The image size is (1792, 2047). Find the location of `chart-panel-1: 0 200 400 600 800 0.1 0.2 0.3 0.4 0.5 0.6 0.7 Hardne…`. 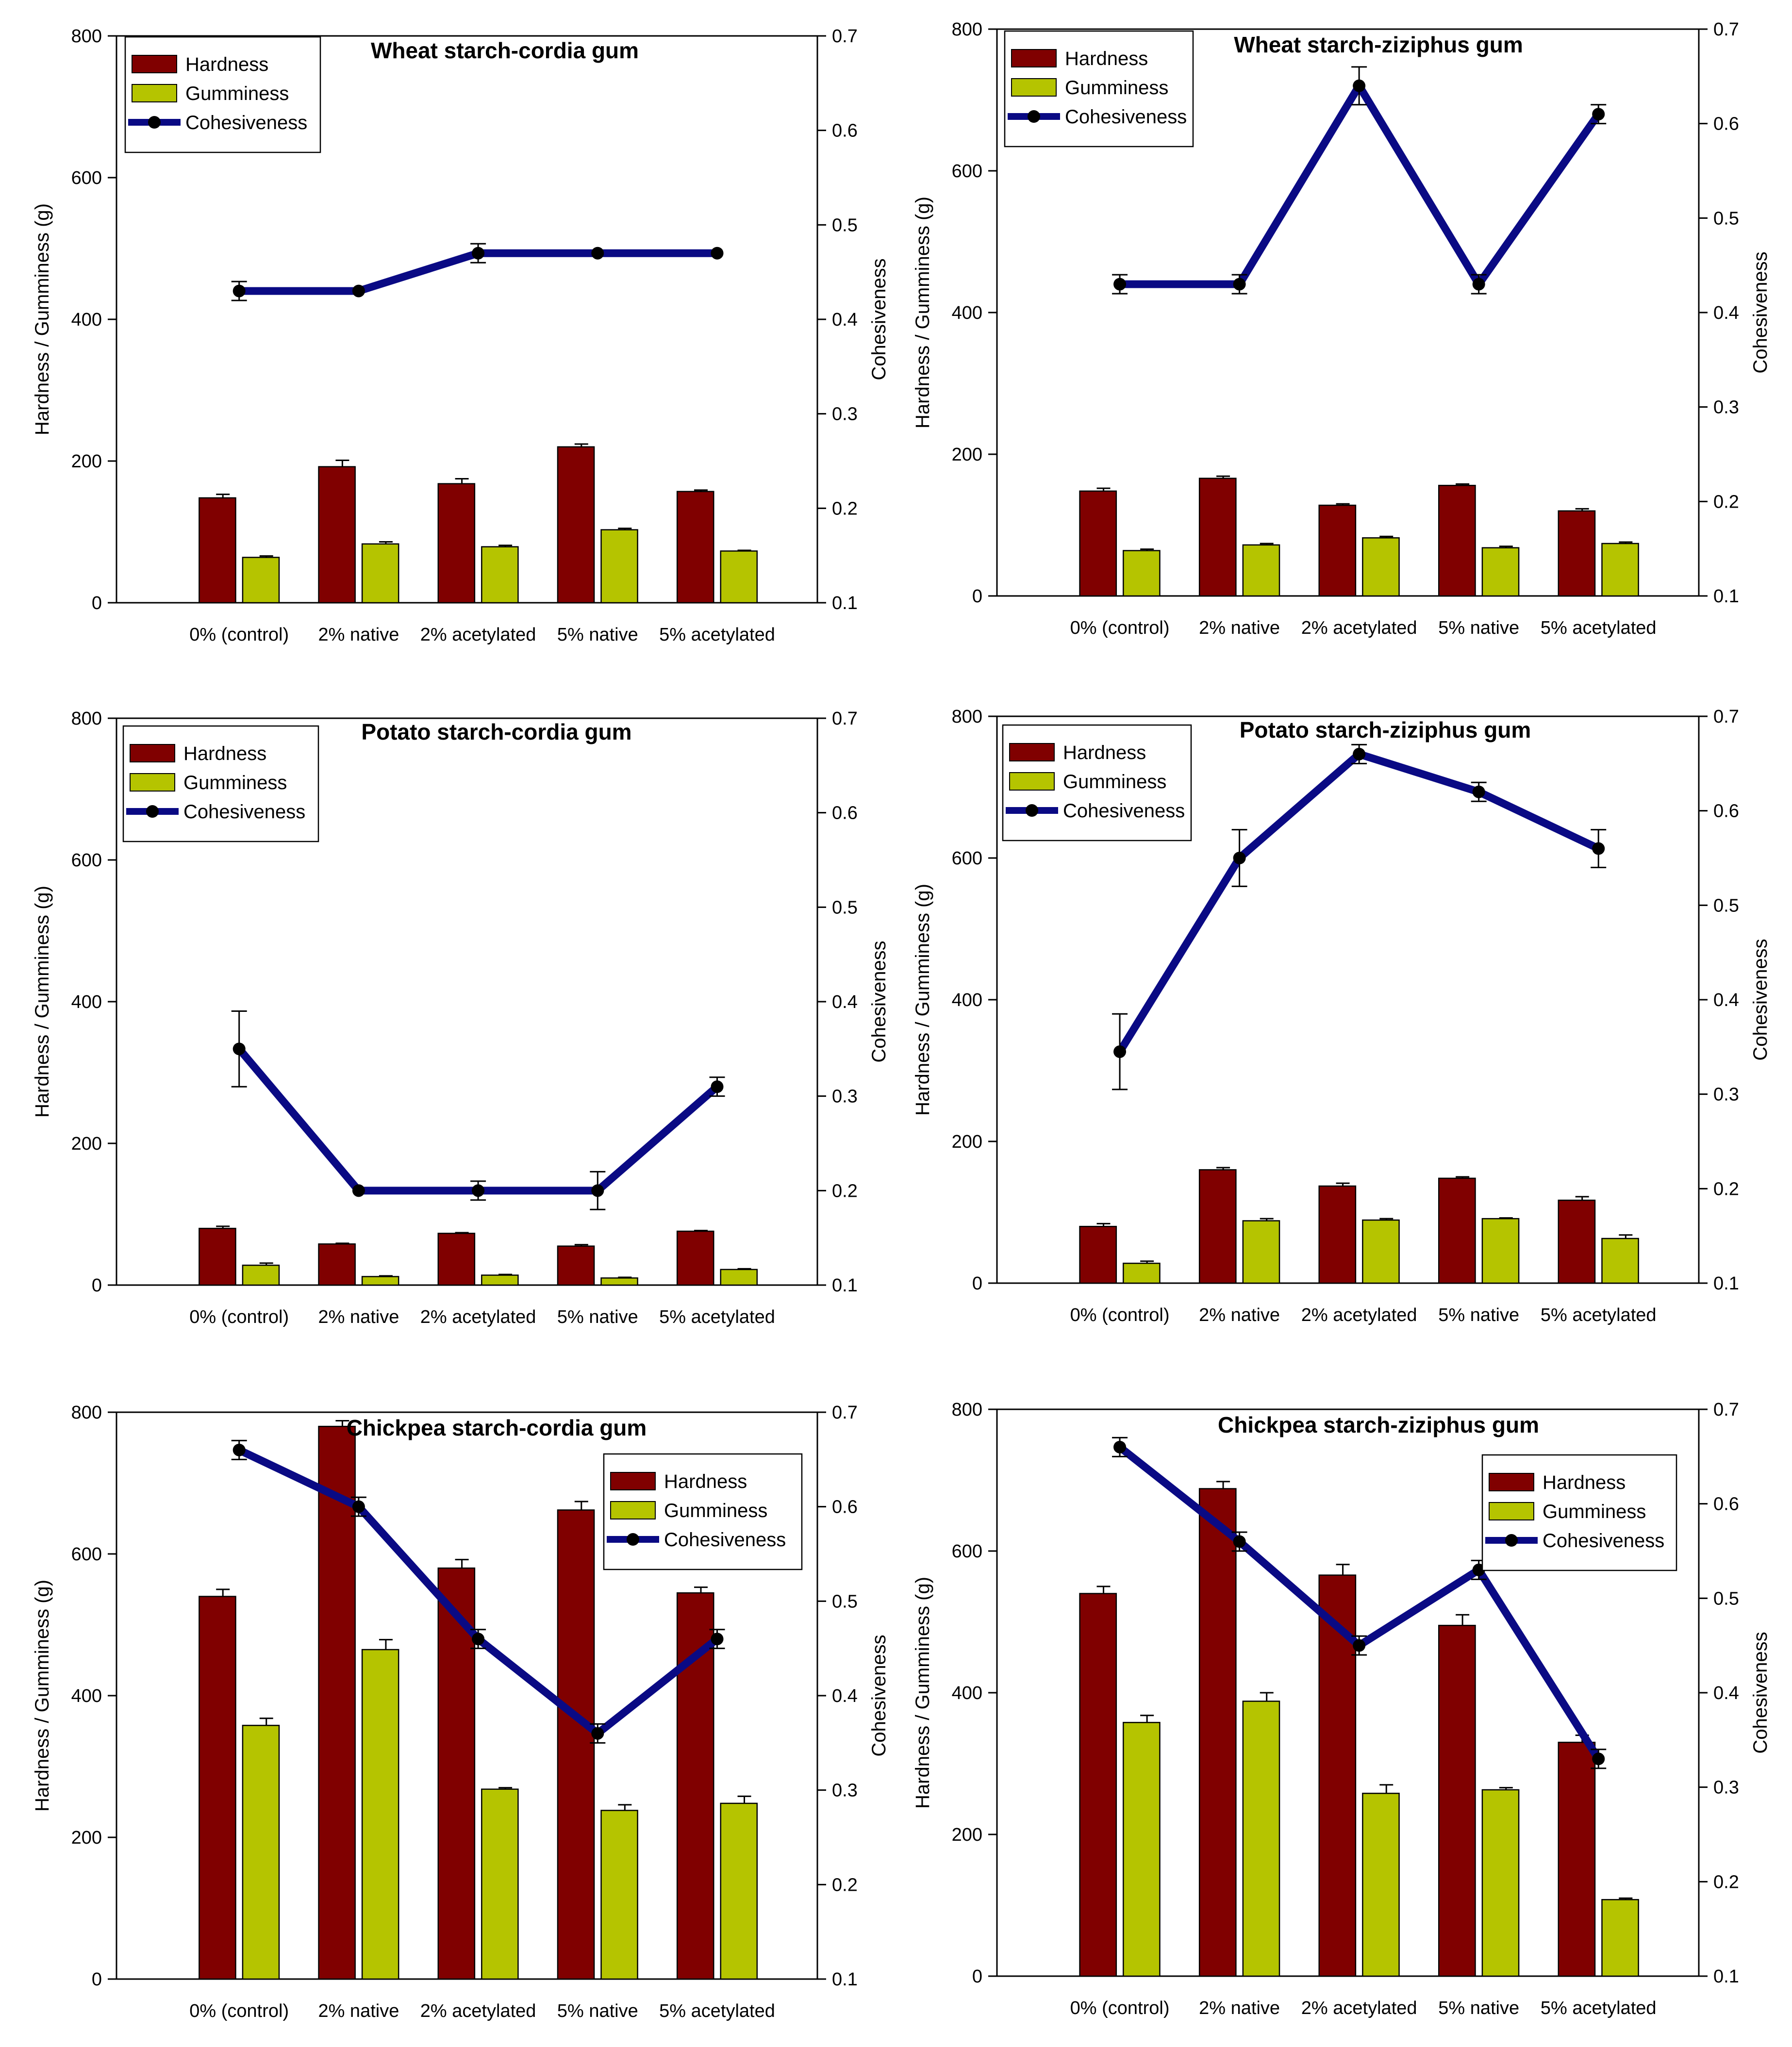

chart-panel-1: 0 200 400 600 800 0.1 0.2 0.3 0.4 0.5 0.6 0.7 Hardne… is located at coordinates (461, 335).